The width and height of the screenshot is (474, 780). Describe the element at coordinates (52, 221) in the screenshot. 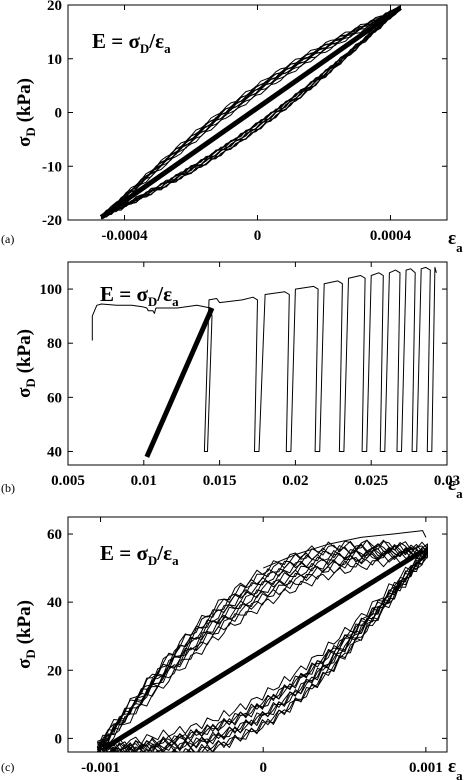

I see `y-tick-label: -20` at that location.